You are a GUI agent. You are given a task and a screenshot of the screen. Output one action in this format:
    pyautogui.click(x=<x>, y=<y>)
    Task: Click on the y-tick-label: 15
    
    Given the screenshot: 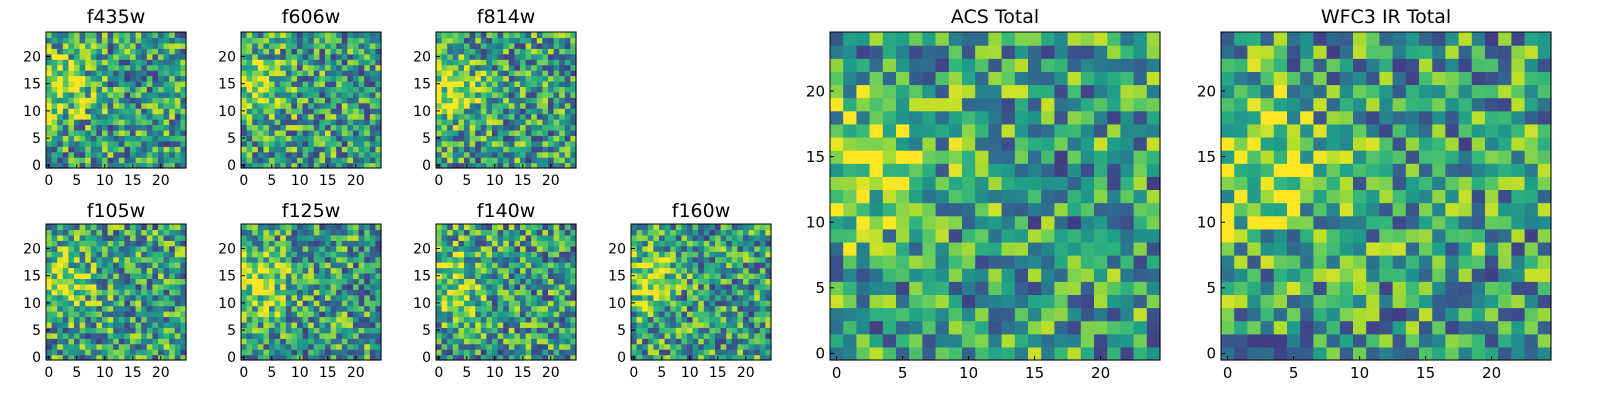 What is the action you would take?
    pyautogui.click(x=422, y=277)
    